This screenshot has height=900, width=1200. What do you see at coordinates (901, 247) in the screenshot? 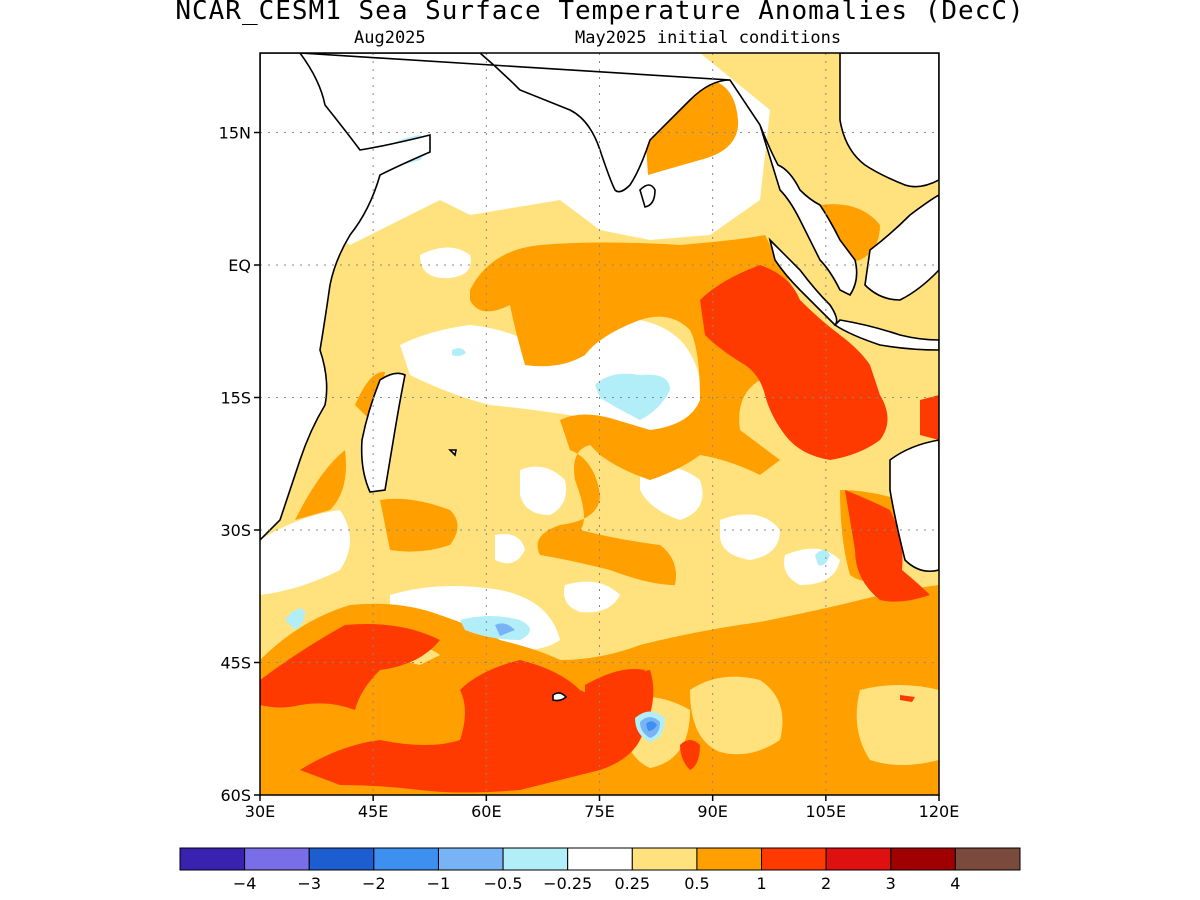
I see `borneo` at bounding box center [901, 247].